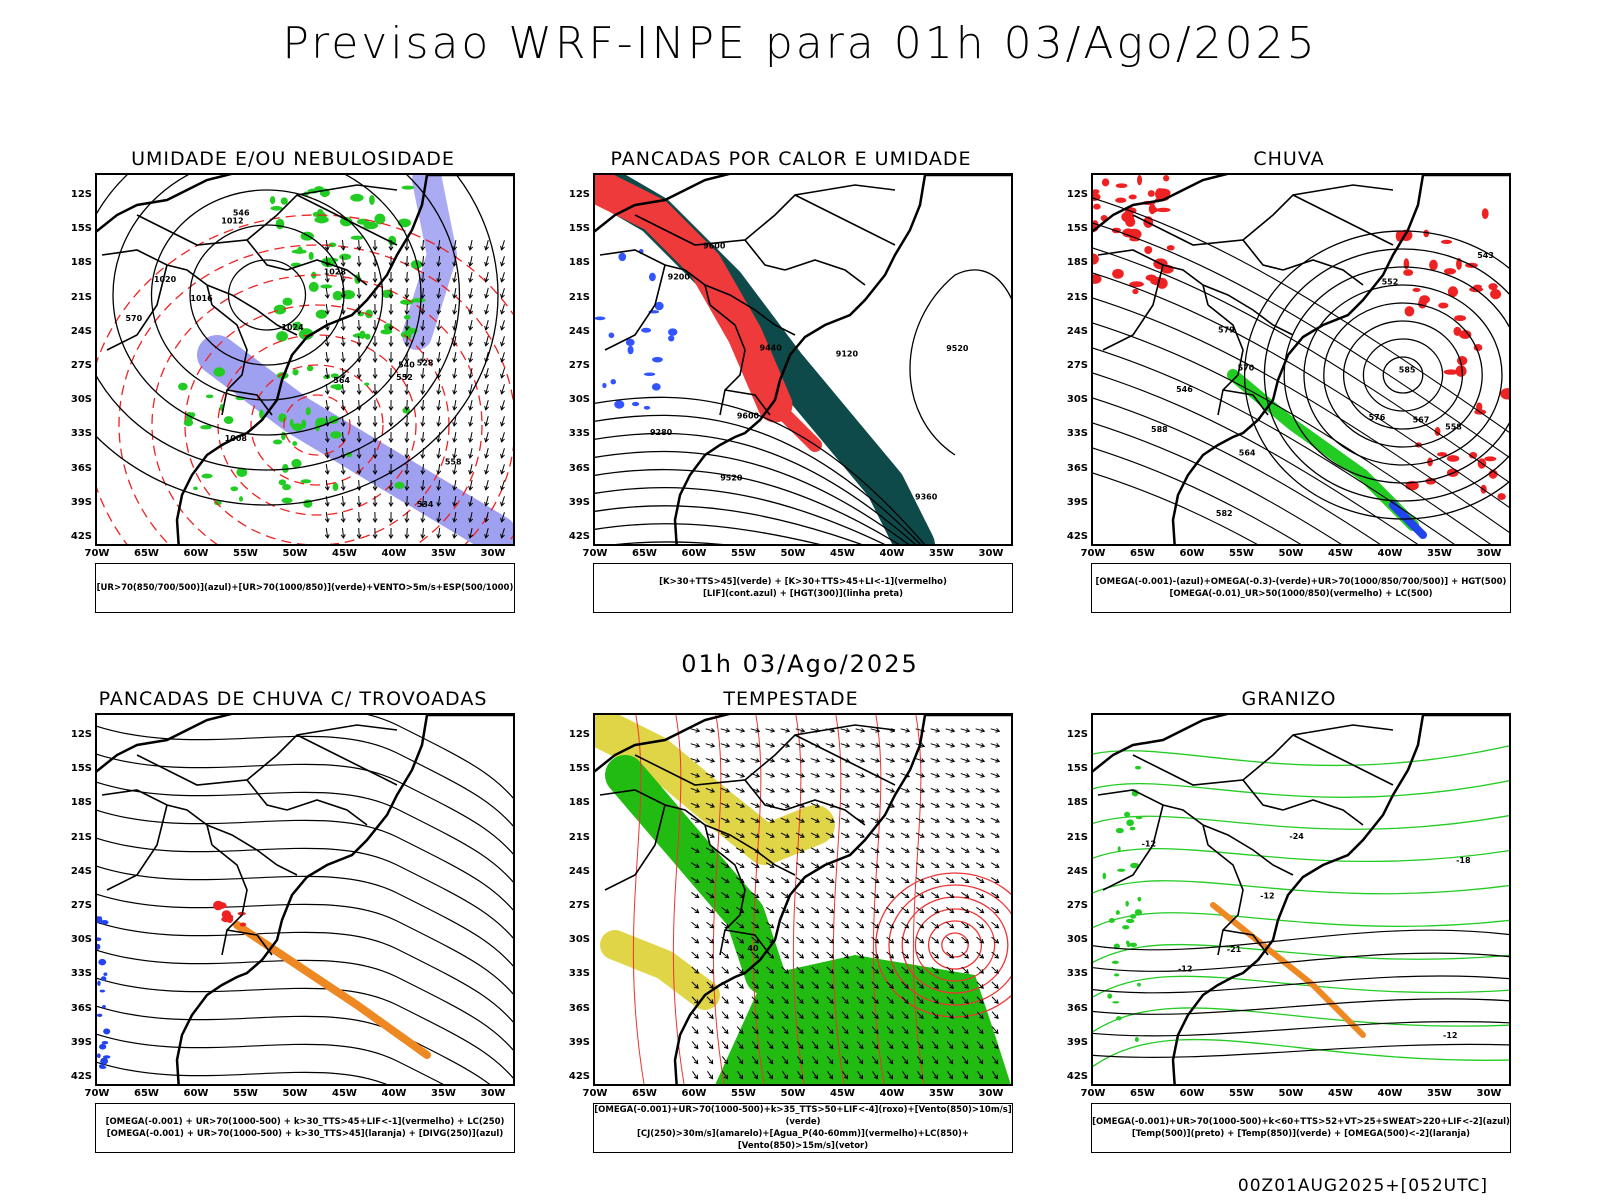 This screenshot has height=1200, width=1600. Describe the element at coordinates (81, 803) in the screenshot. I see `lat-tick-label: 18S` at that location.